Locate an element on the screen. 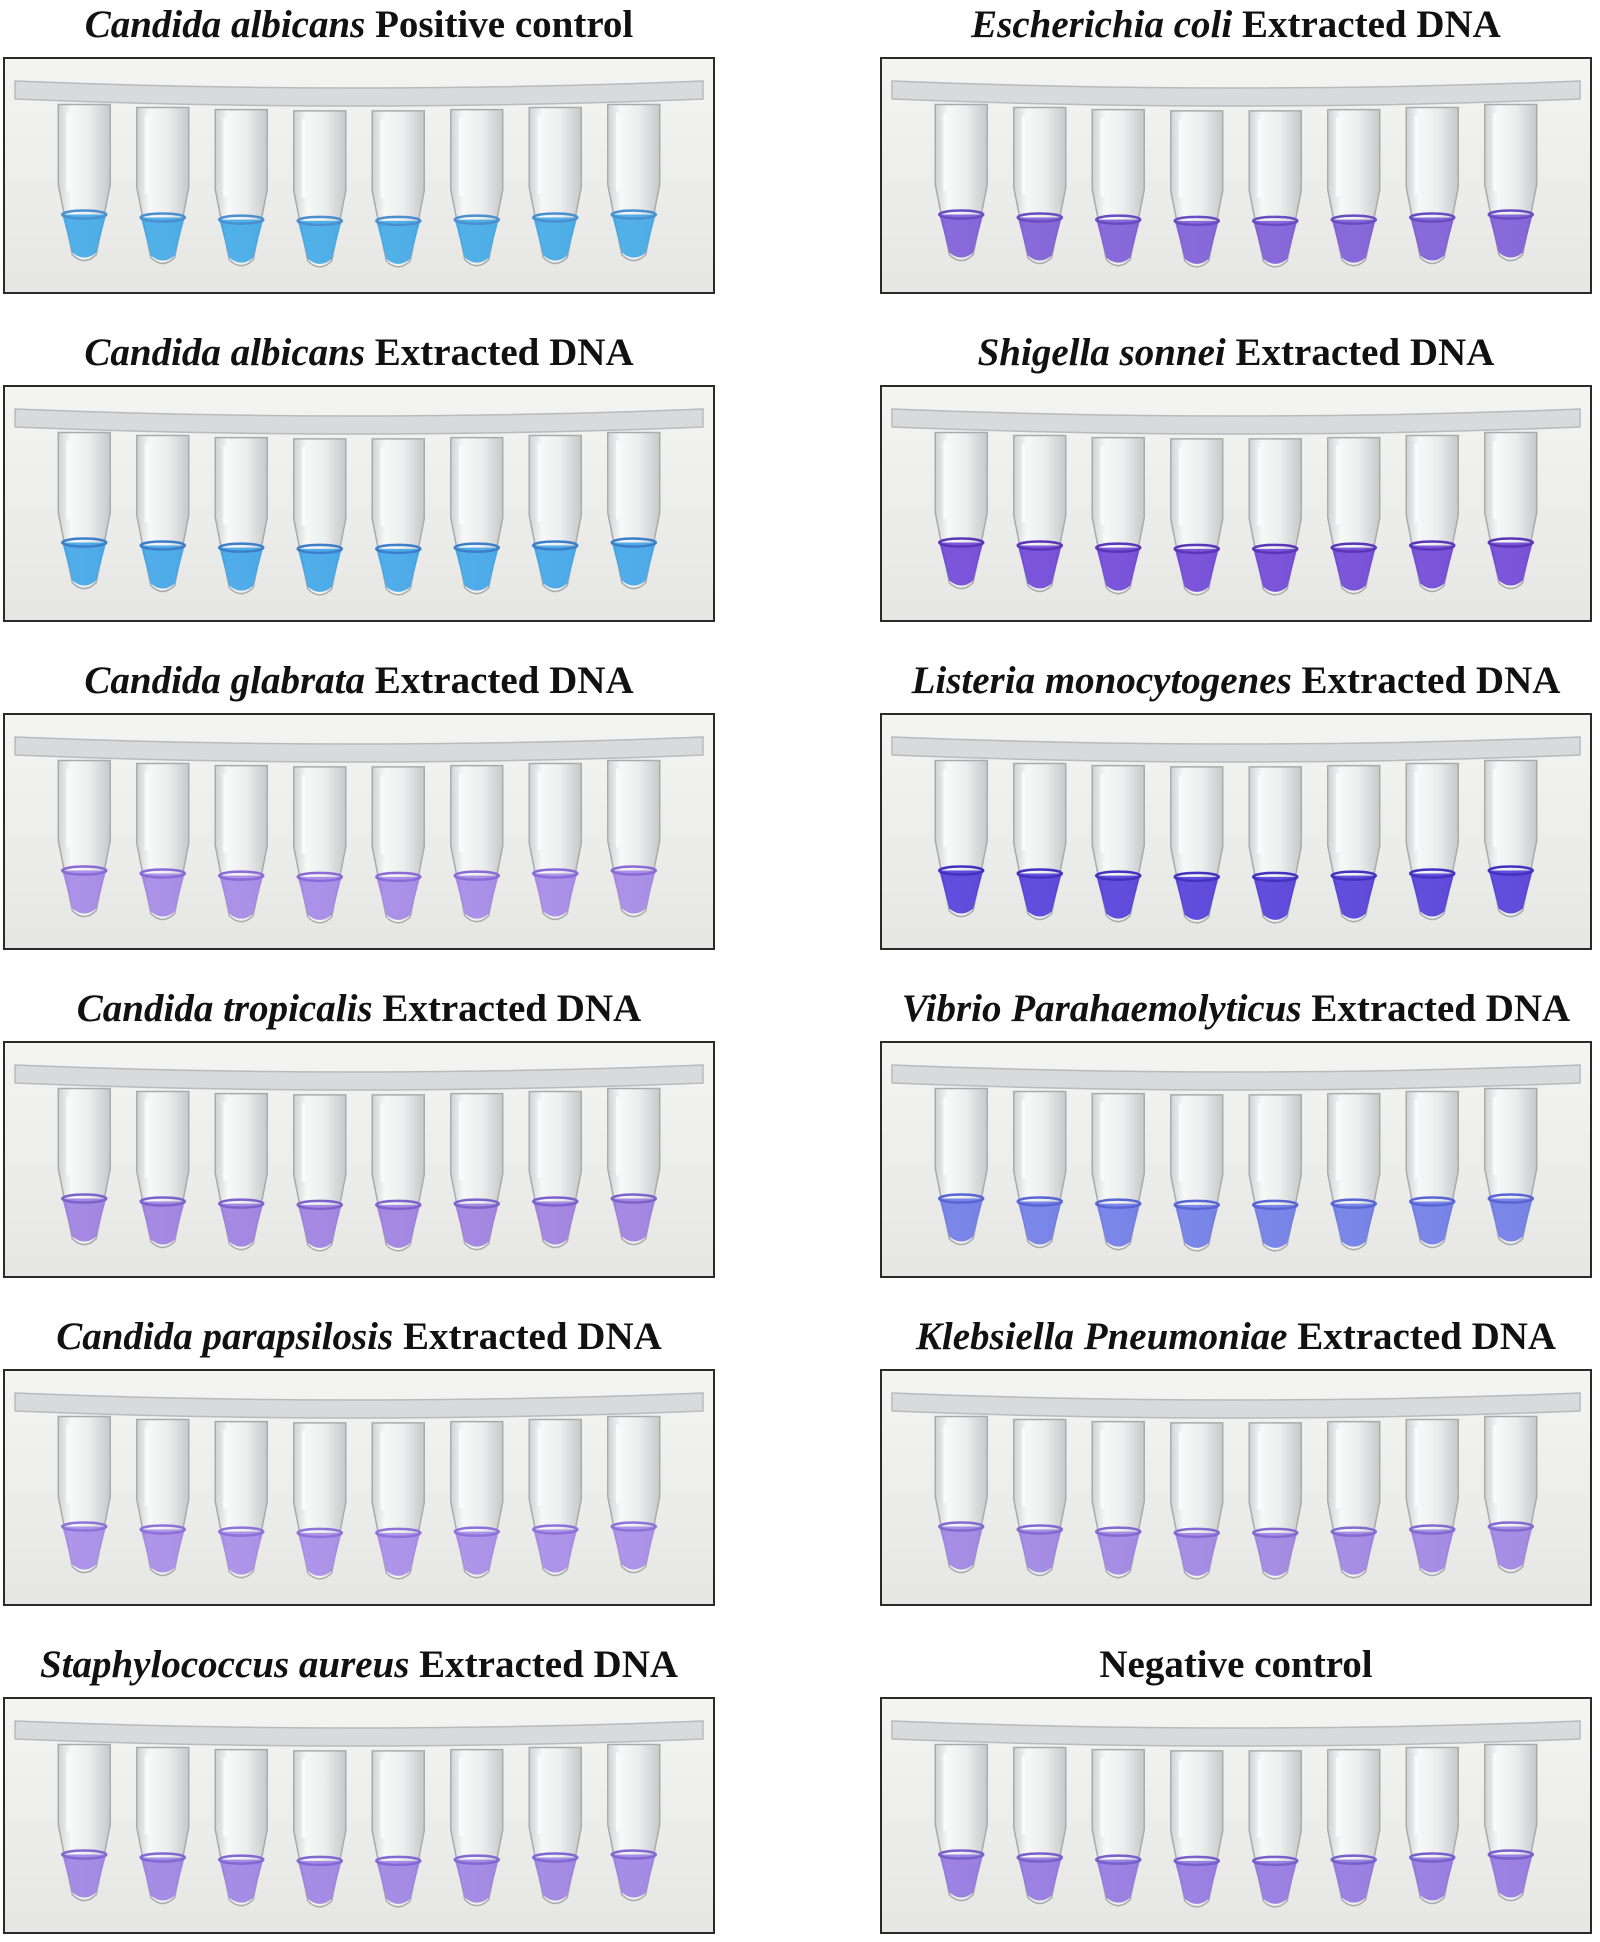 Image resolution: width=1600 pixels, height=1942 pixels. panel-title: Escherichia coli Extracted DNA is located at coordinates (1236, 27).